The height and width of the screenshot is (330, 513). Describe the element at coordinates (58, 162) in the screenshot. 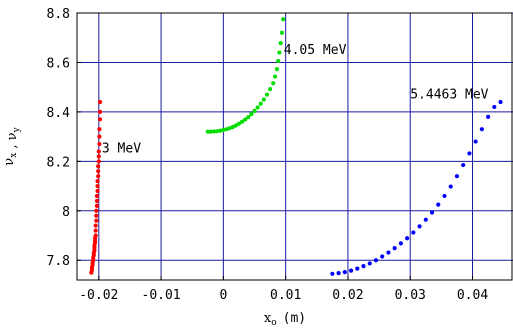

I see `y-tick-label: 8.2` at that location.